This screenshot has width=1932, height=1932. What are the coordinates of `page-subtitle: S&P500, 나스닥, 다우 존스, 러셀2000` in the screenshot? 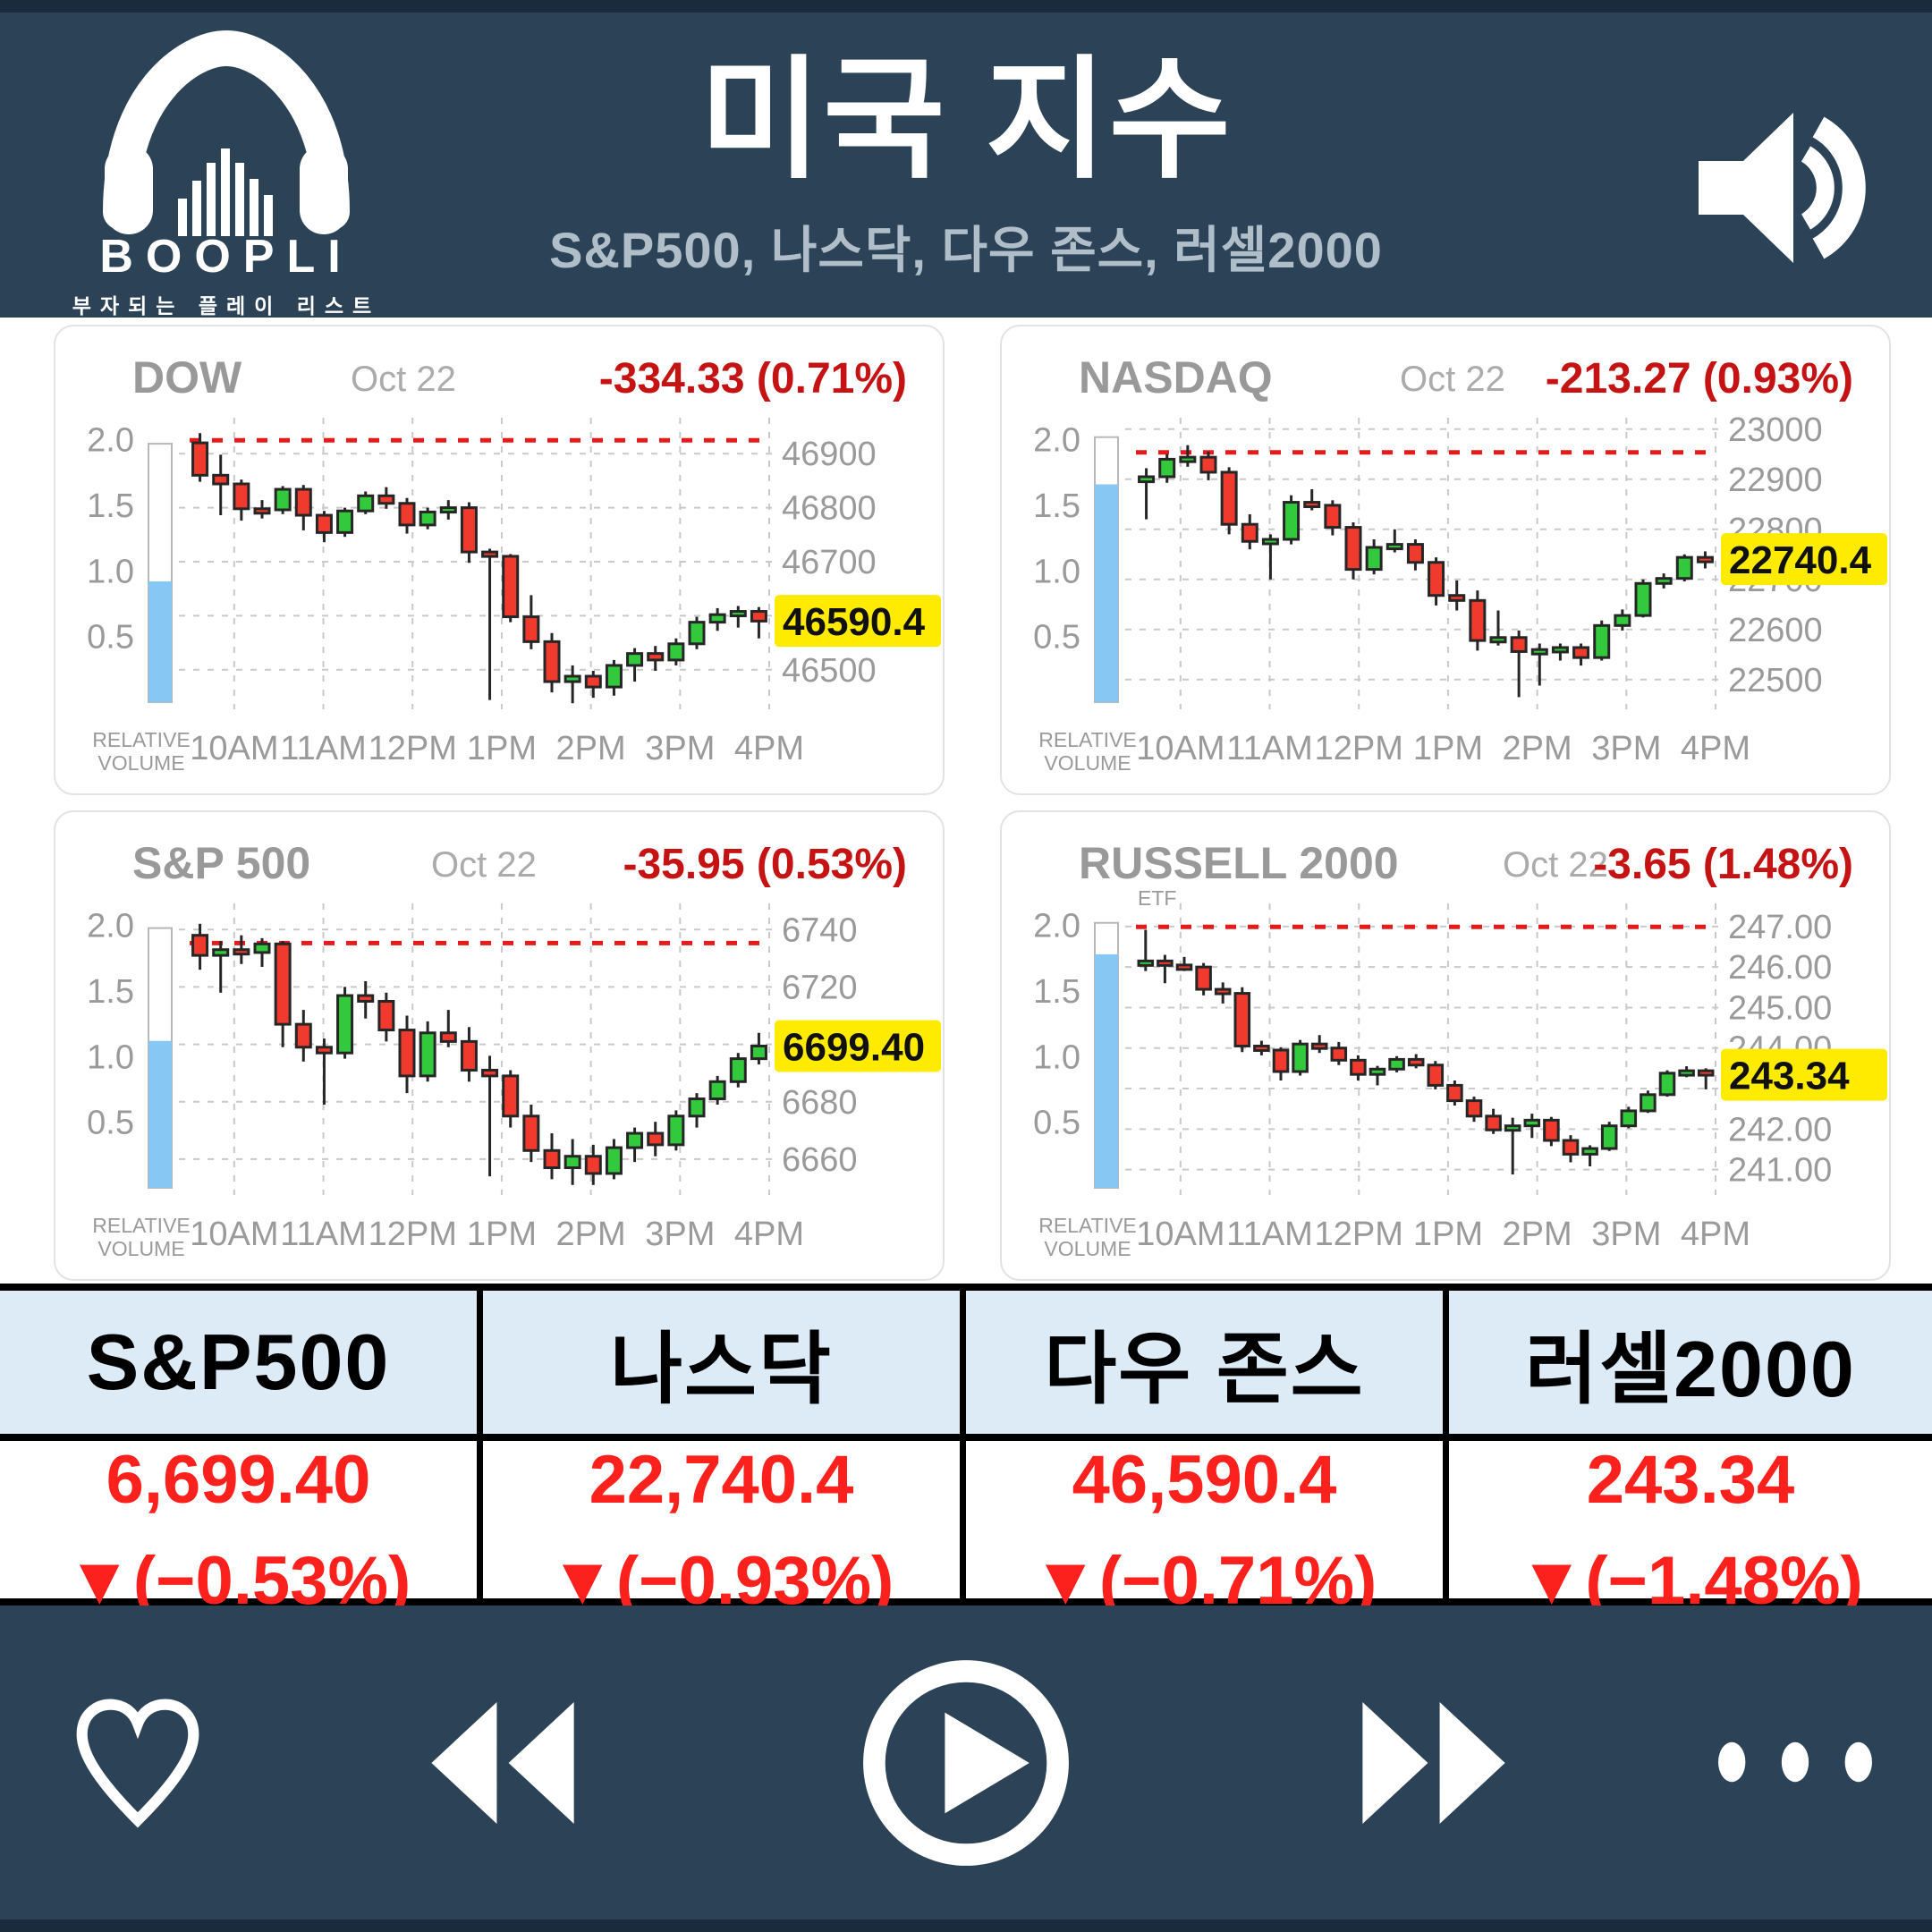 It's located at (966, 249).